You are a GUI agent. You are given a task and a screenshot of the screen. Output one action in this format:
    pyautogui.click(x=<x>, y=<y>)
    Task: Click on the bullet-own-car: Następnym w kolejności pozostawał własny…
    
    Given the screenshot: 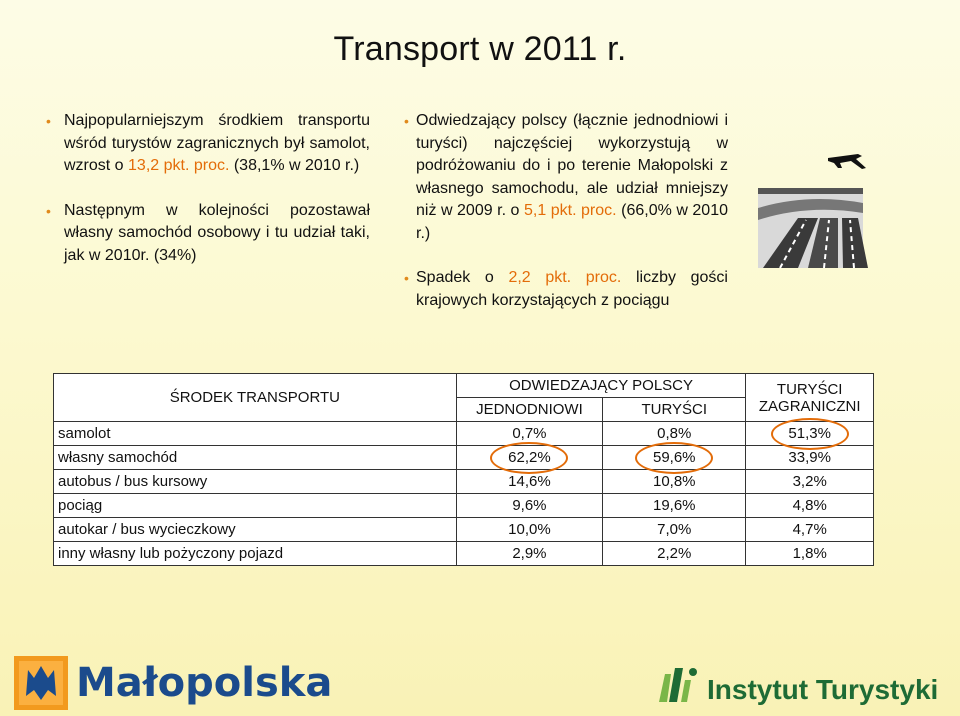 What is the action you would take?
    pyautogui.click(x=208, y=234)
    